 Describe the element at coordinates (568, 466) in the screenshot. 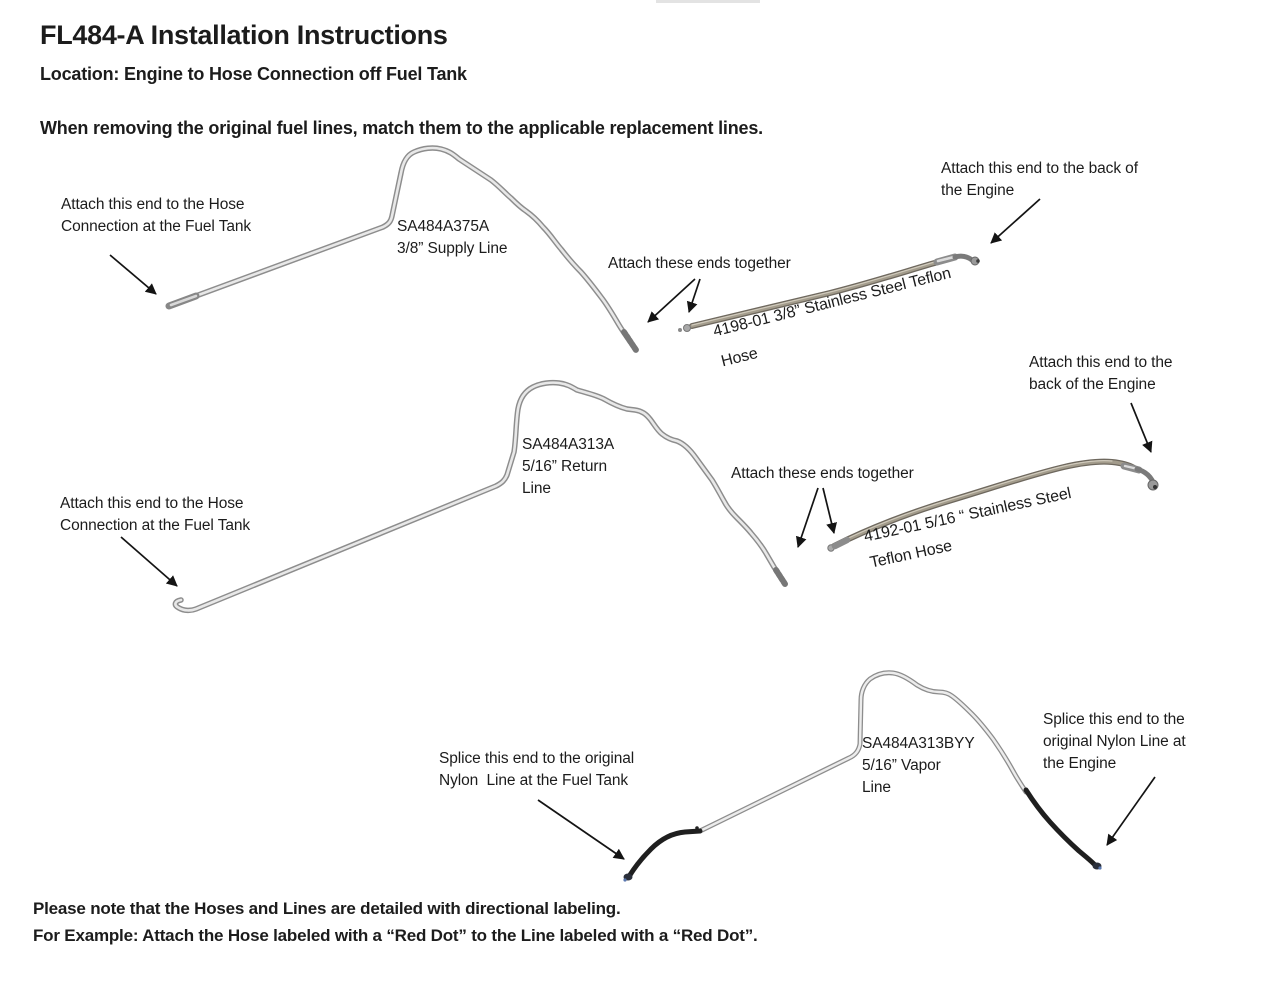

I see `d2-part-label: SA484A313A 5/16” Return Line` at that location.